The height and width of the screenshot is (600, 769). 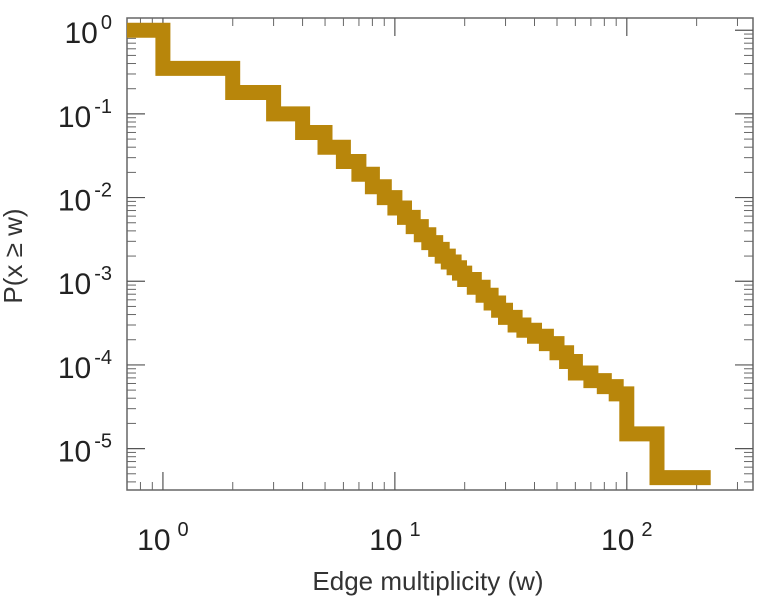 I want to click on x-axis-title: Edge multiplicity (w), so click(x=427, y=581).